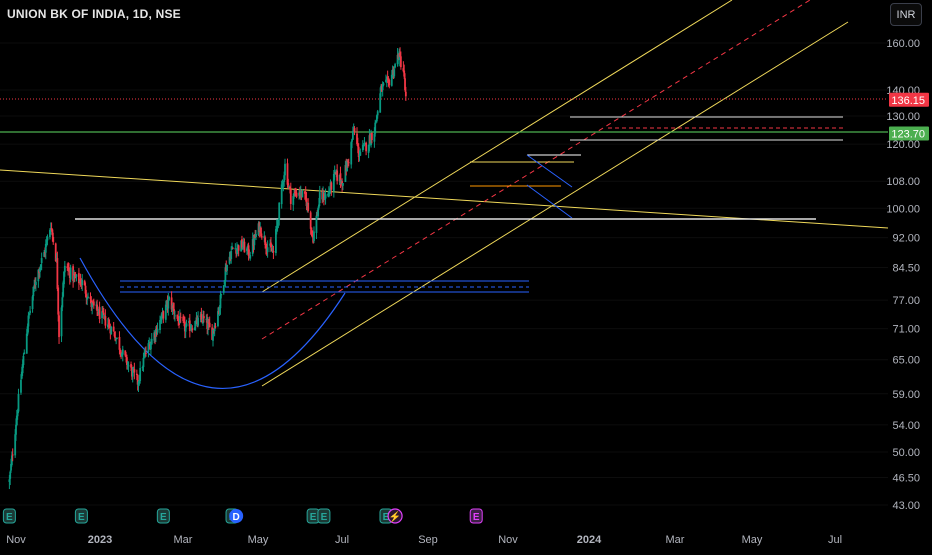 The width and height of the screenshot is (932, 555). Describe the element at coordinates (908, 134) in the screenshot. I see `price-tag-label: 123.70` at that location.